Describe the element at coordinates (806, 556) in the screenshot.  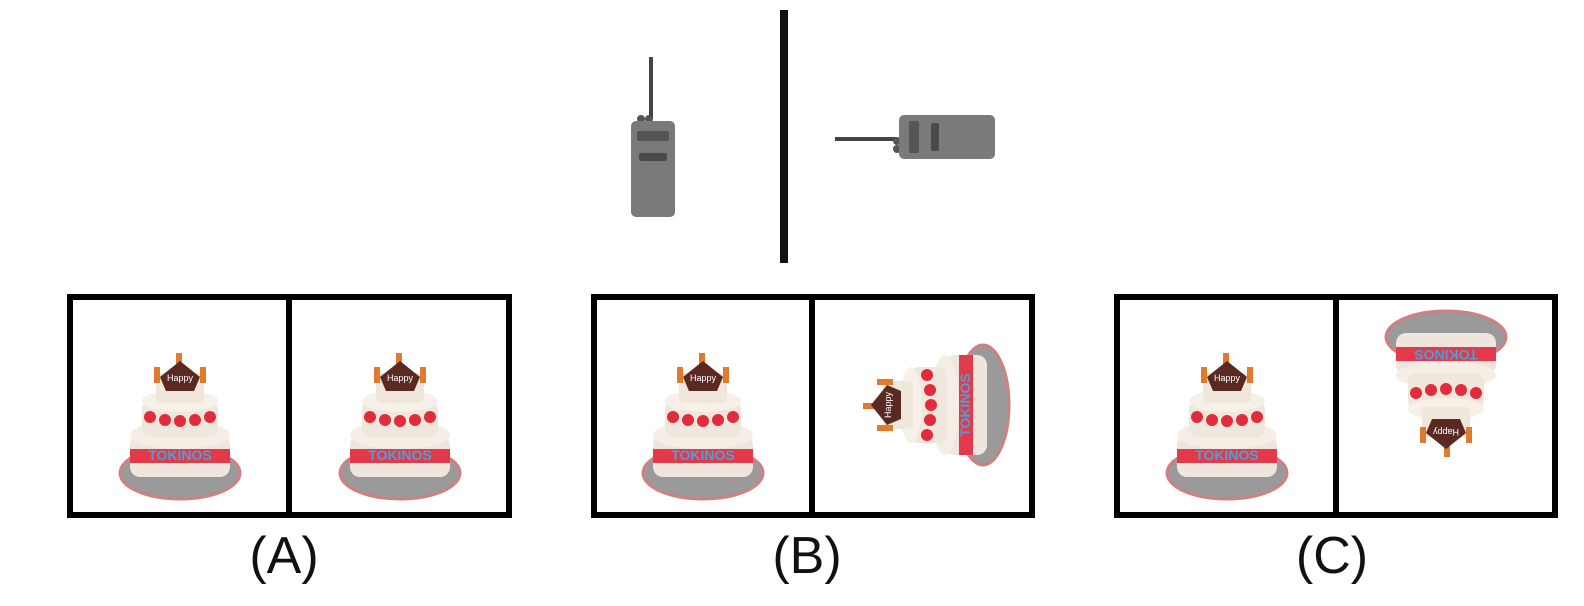
I see `option-label: (B)` at that location.